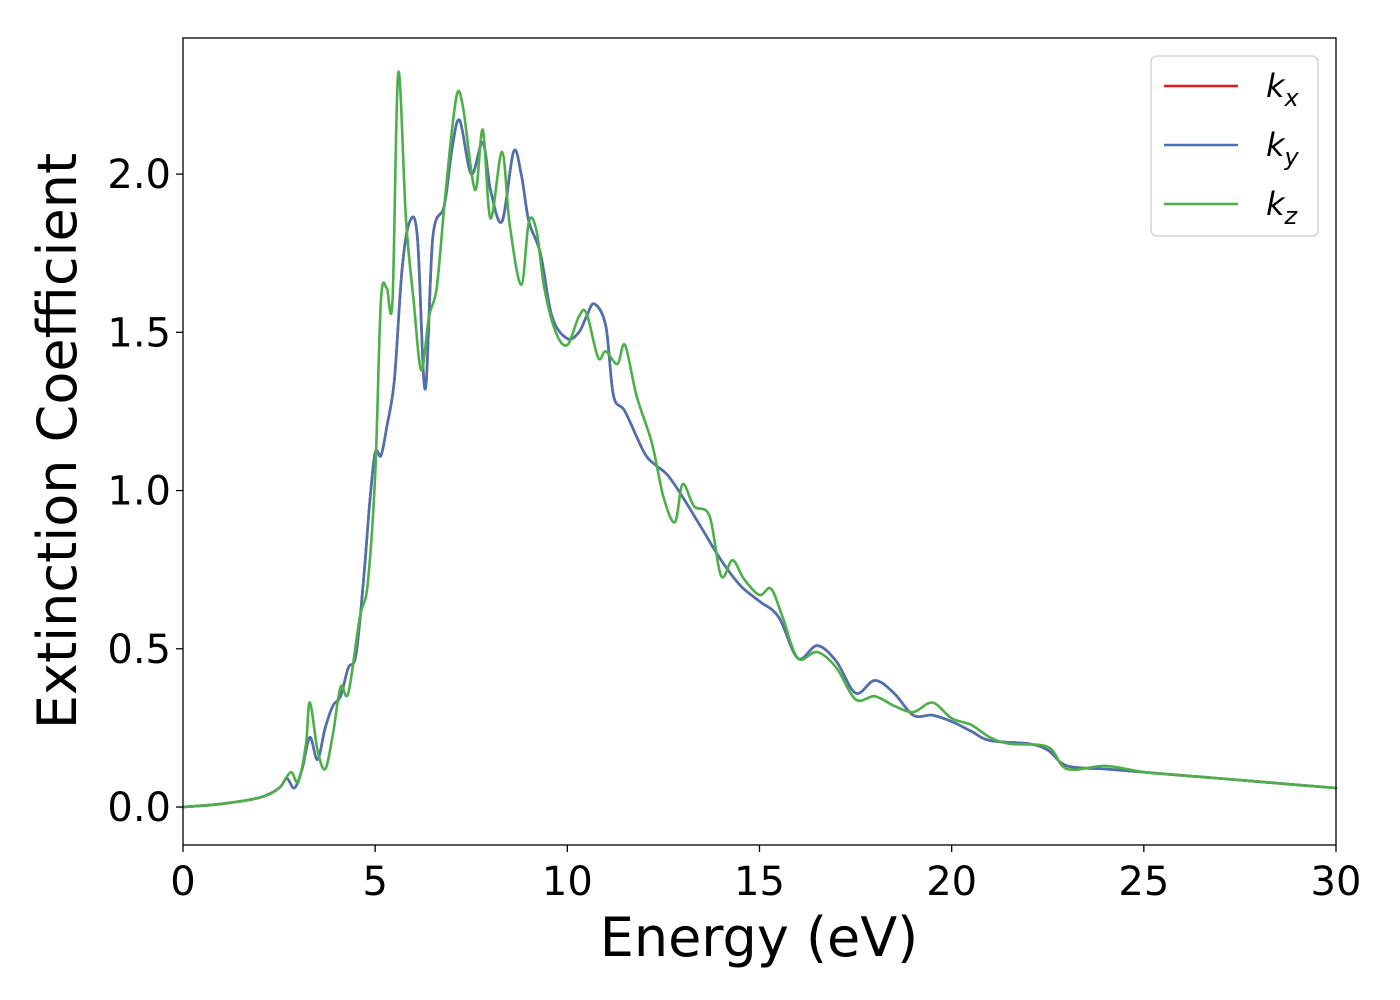 This screenshot has width=1400, height=1000. What do you see at coordinates (1292, 98) in the screenshot?
I see `legend-label-subscript: x` at bounding box center [1292, 98].